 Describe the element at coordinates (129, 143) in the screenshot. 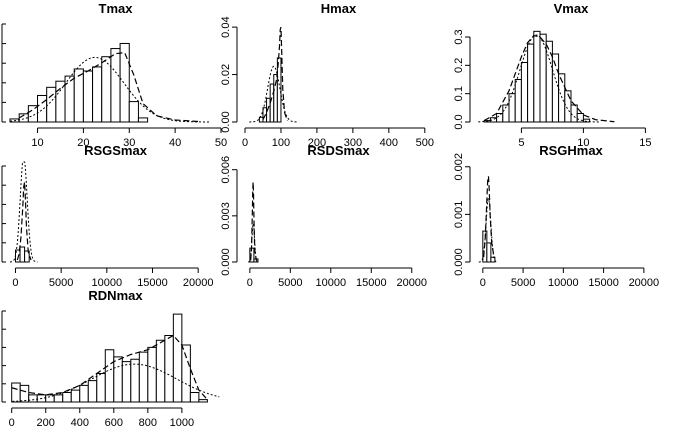

I see `x-tick-label: 30` at that location.